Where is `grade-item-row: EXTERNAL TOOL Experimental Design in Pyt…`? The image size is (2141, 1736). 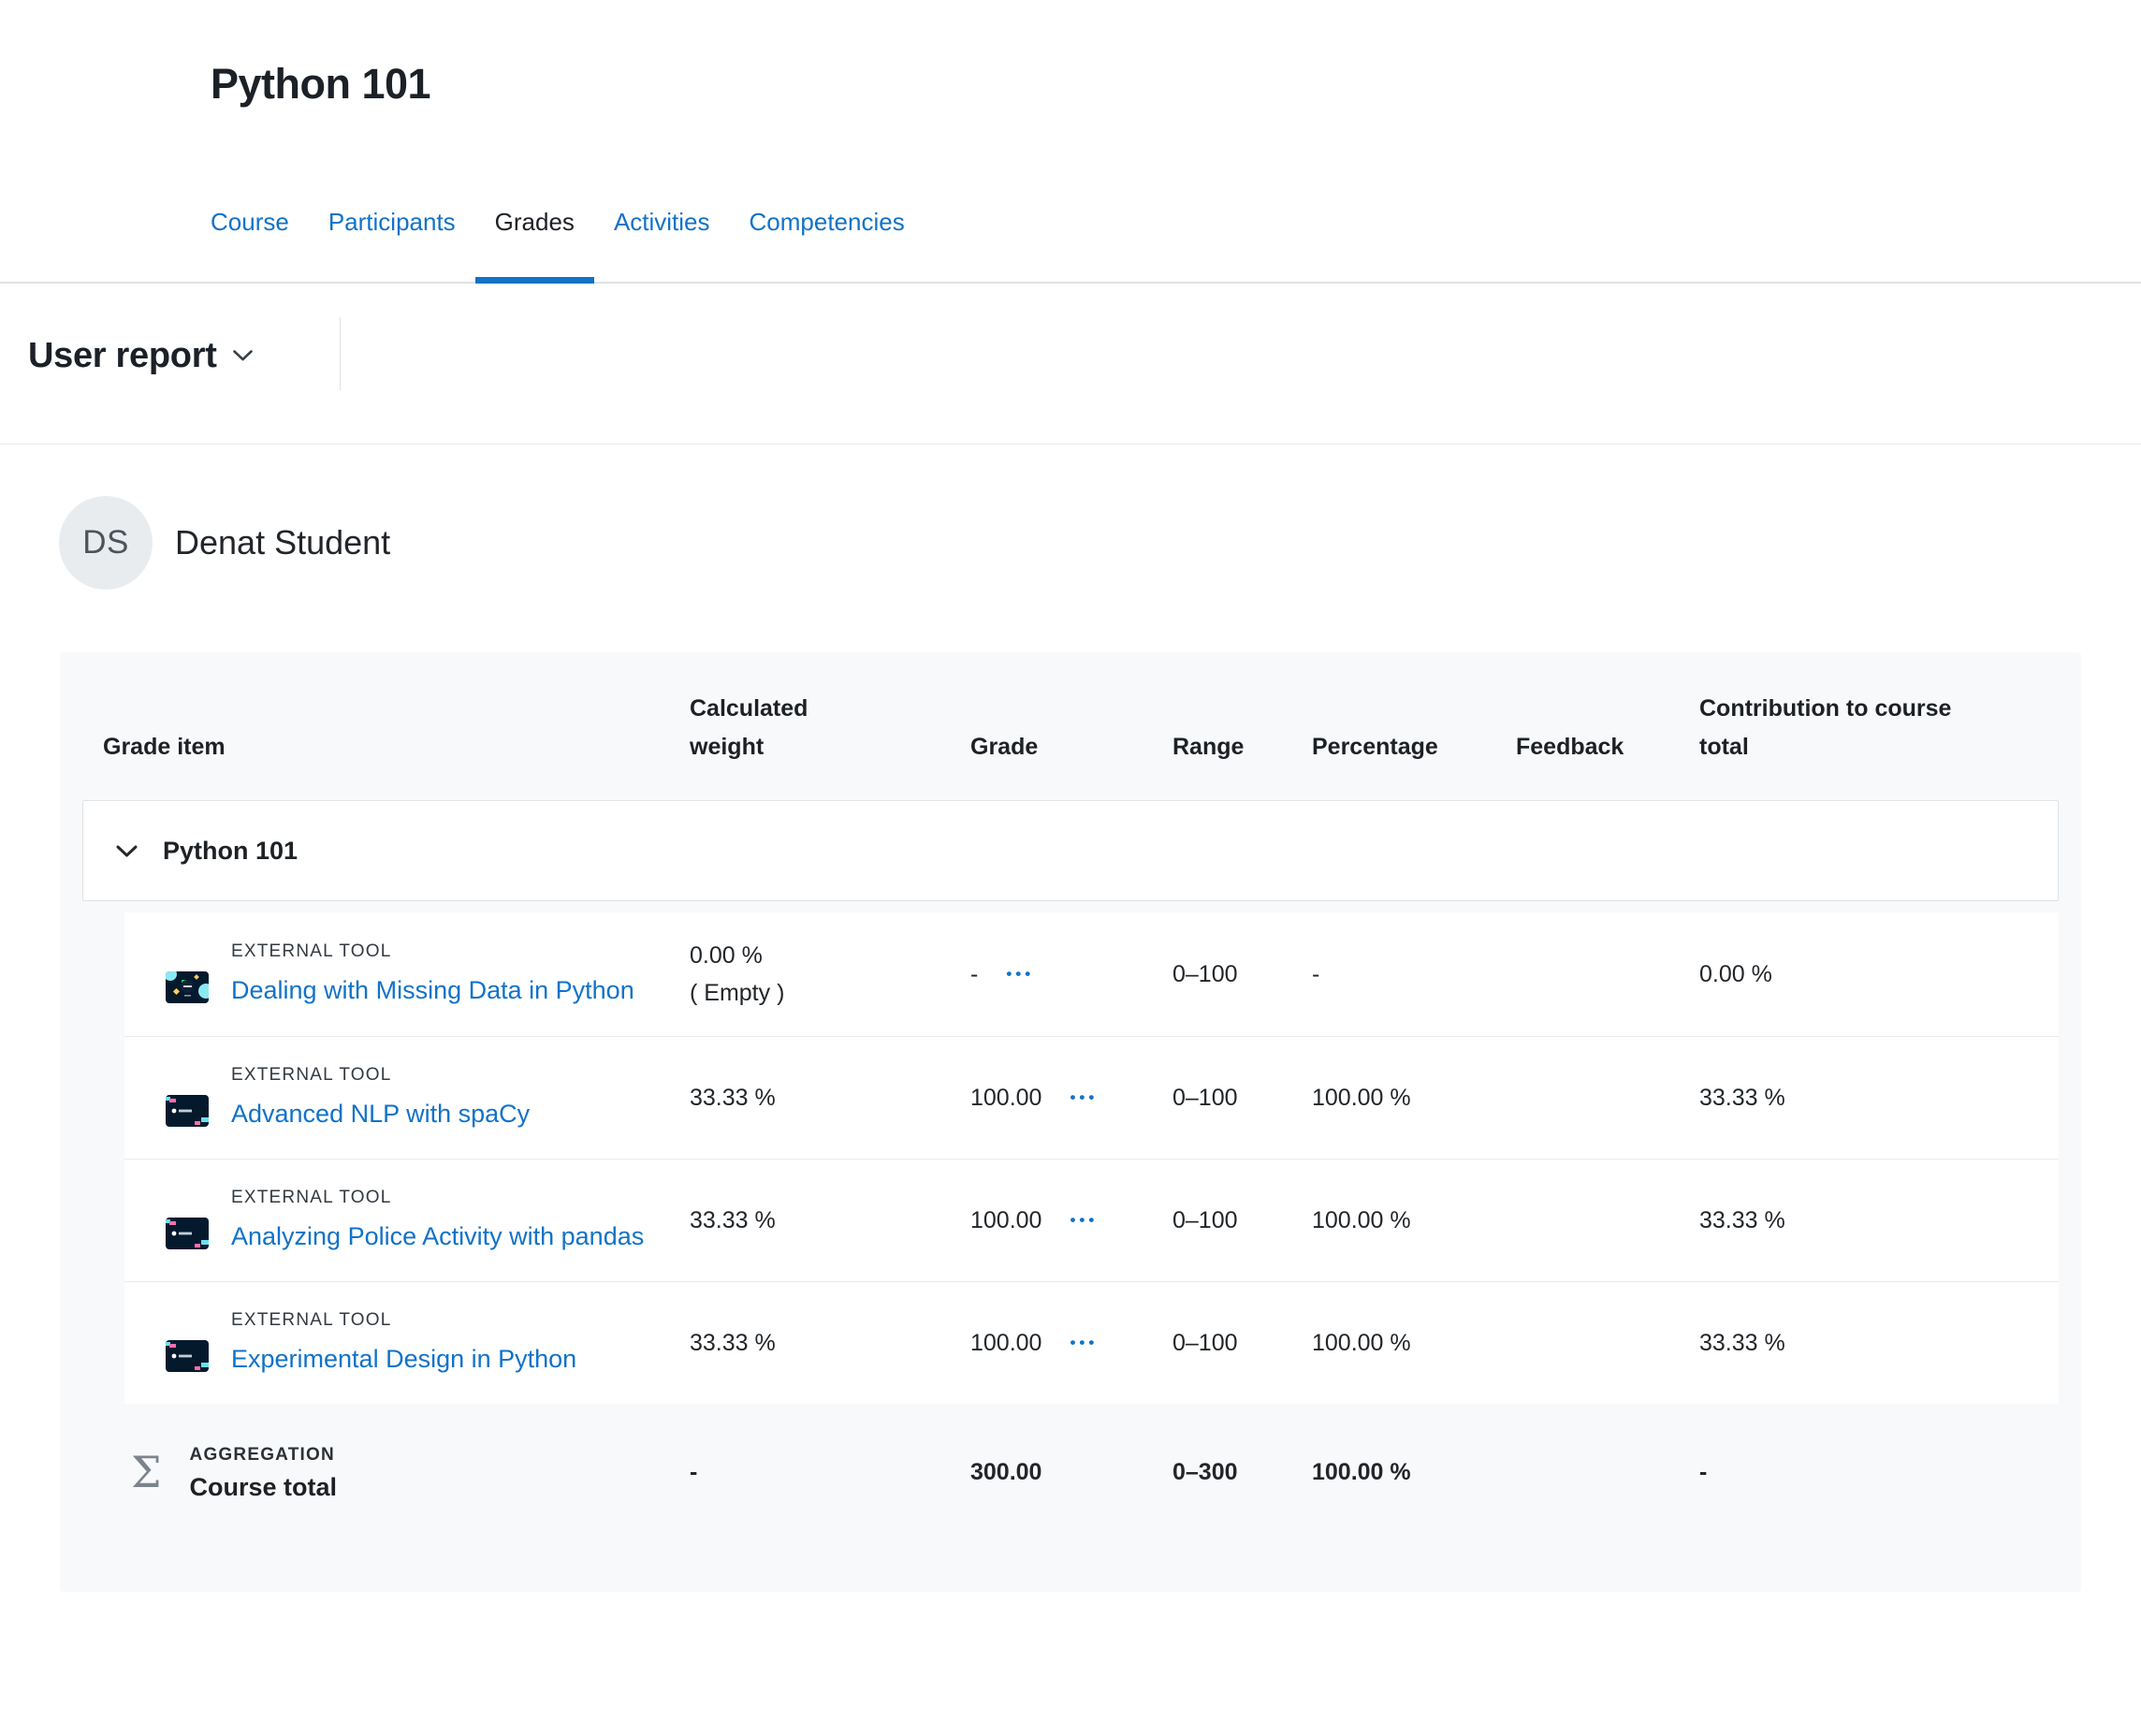
grade-item-row: EXTERNAL TOOL Experimental Design in Pyt… is located at coordinates (1091, 1343).